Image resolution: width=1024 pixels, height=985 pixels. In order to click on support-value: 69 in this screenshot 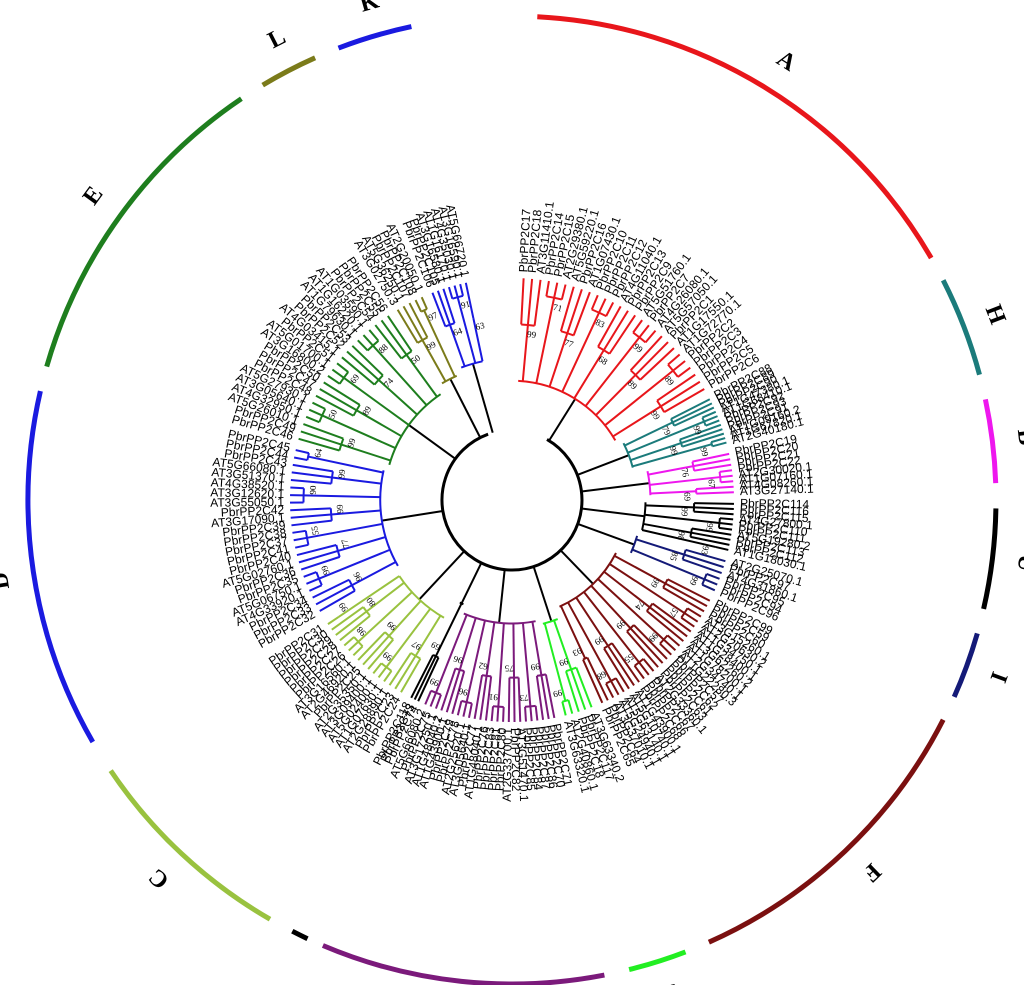, I will do `click(435, 645)`.